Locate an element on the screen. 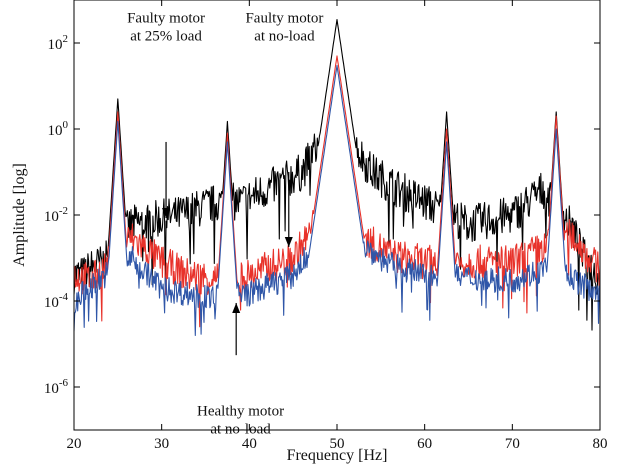 This screenshot has height=468, width=618. y-tick-label-1: 10⁻⁴ is located at coordinates (56, 301).